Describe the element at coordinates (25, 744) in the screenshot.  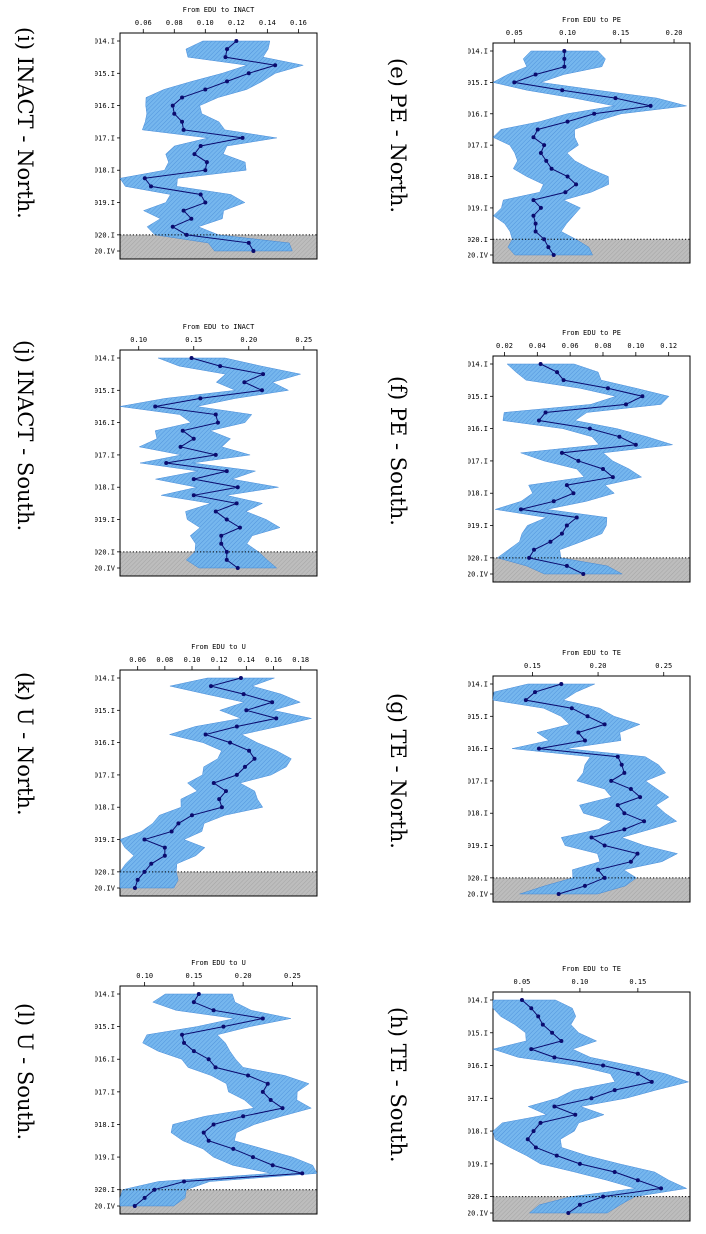
I see `caption-k: (k) U - North.` at that location.